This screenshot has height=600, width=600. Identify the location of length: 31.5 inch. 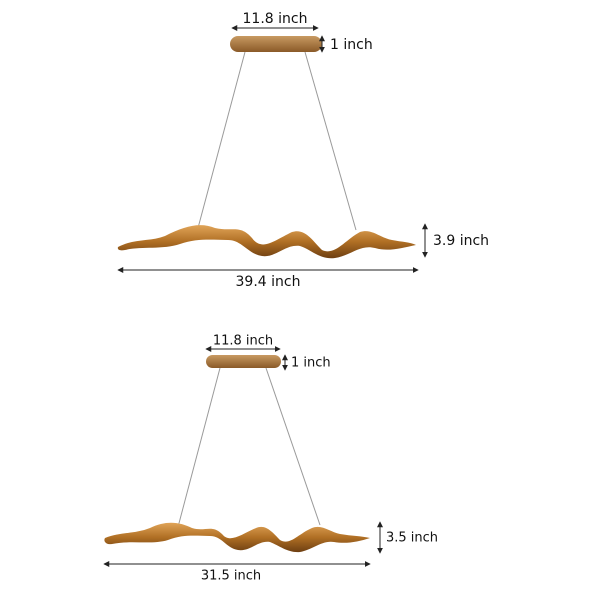
(231, 576).